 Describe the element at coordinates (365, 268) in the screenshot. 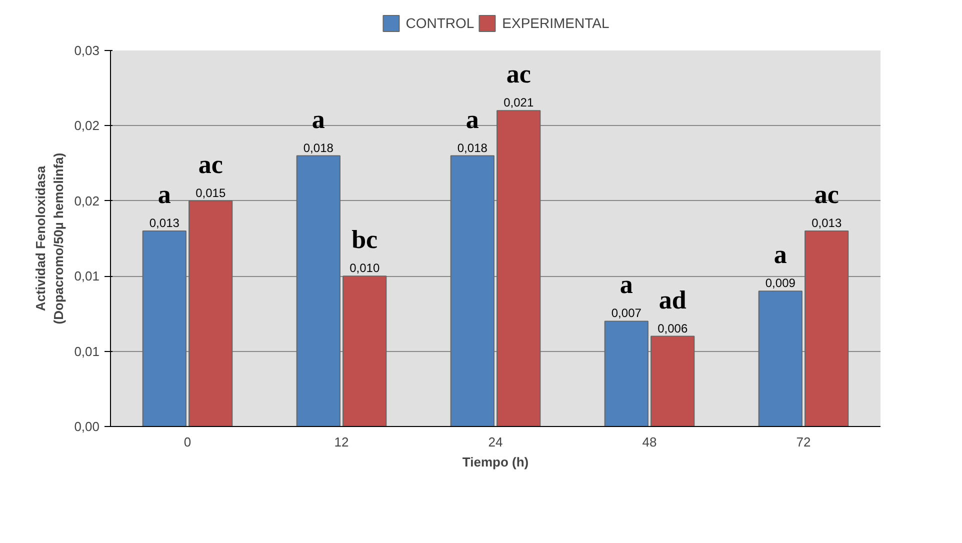

I see `data-label: 0,010` at that location.